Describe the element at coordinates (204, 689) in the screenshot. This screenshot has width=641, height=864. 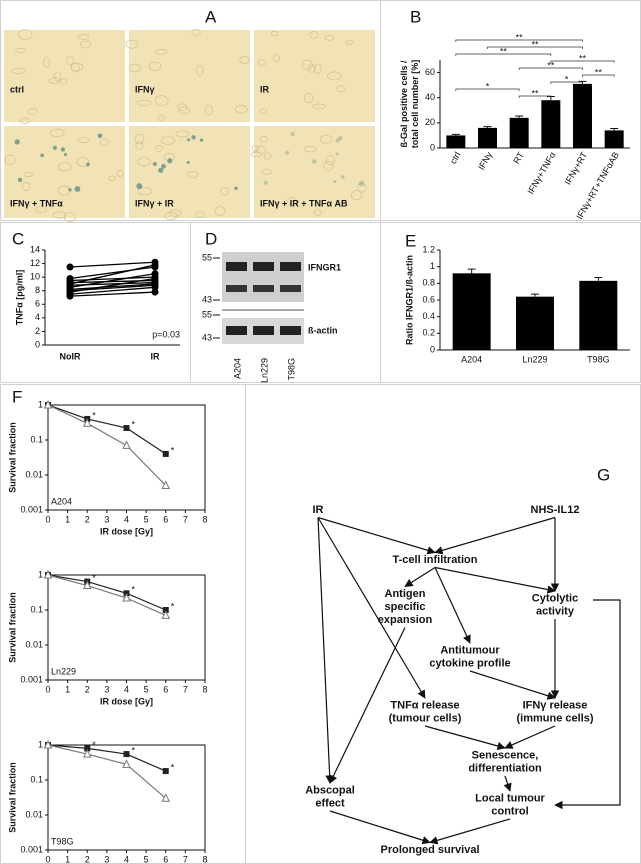
I see `x-tick-label: 8` at that location.